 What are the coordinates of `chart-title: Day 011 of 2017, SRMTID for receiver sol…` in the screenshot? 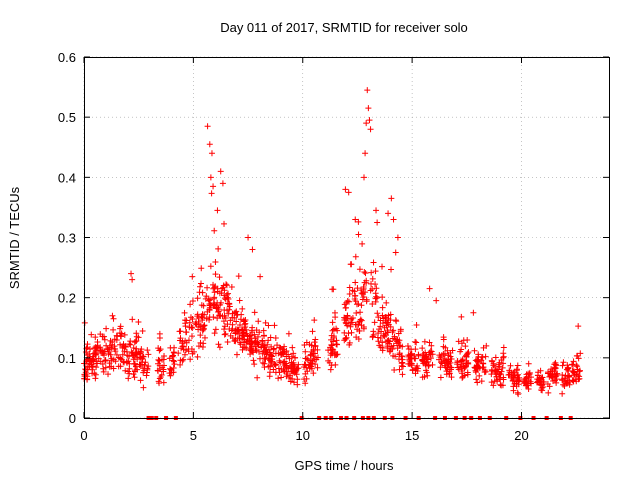 It's located at (344, 27).